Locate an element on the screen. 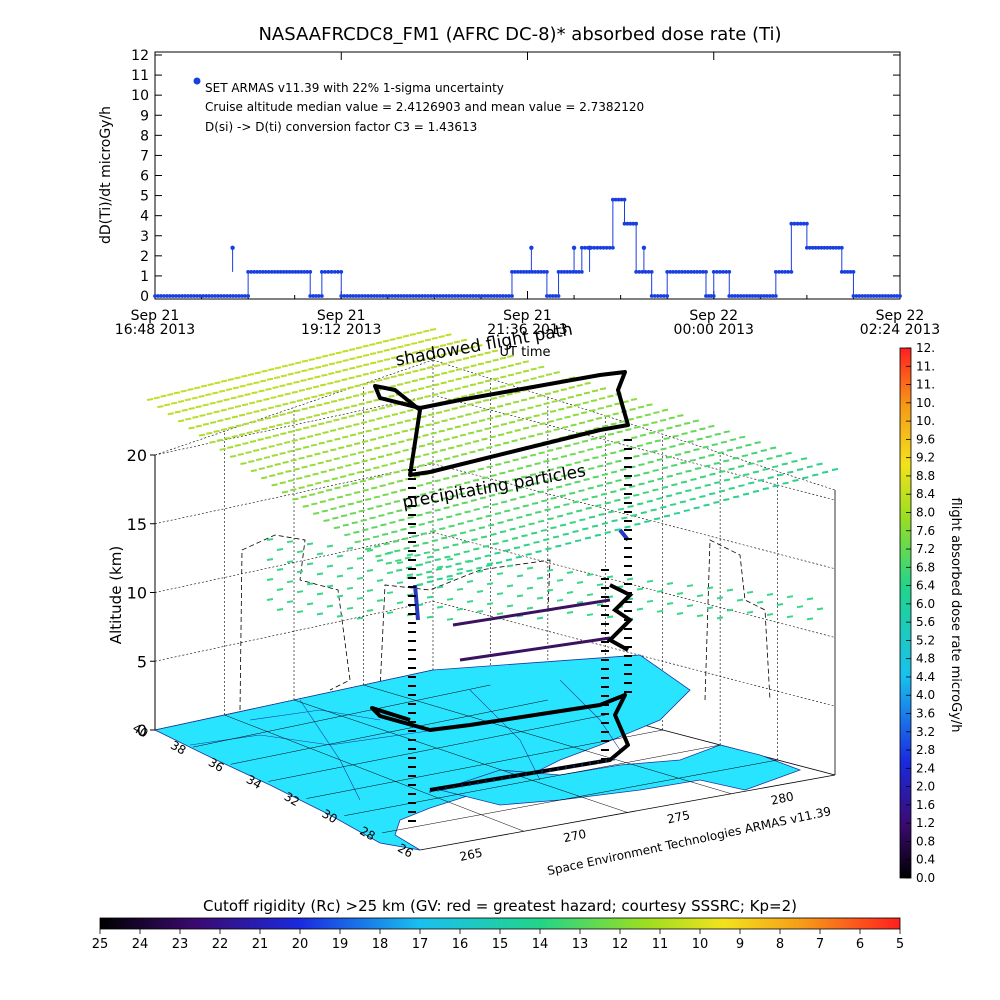 The height and width of the screenshot is (1000, 1000). dose-colorbar-tick-label: 6.8 is located at coordinates (925, 567).